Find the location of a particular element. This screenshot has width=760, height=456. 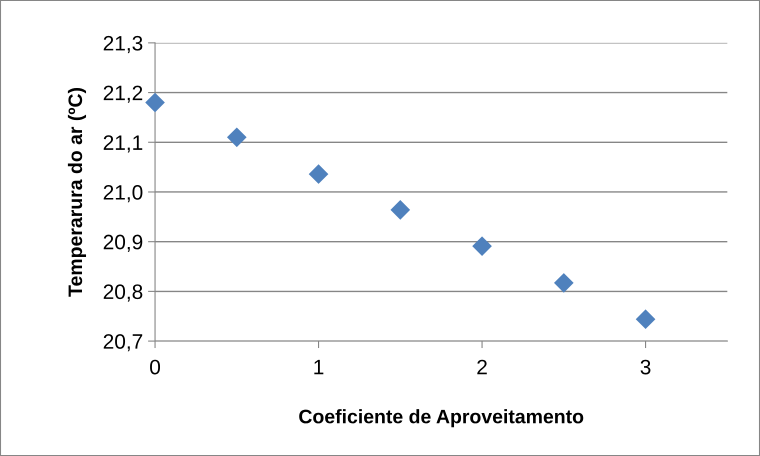

y-tick-label: 21,0 is located at coordinates (123, 193).